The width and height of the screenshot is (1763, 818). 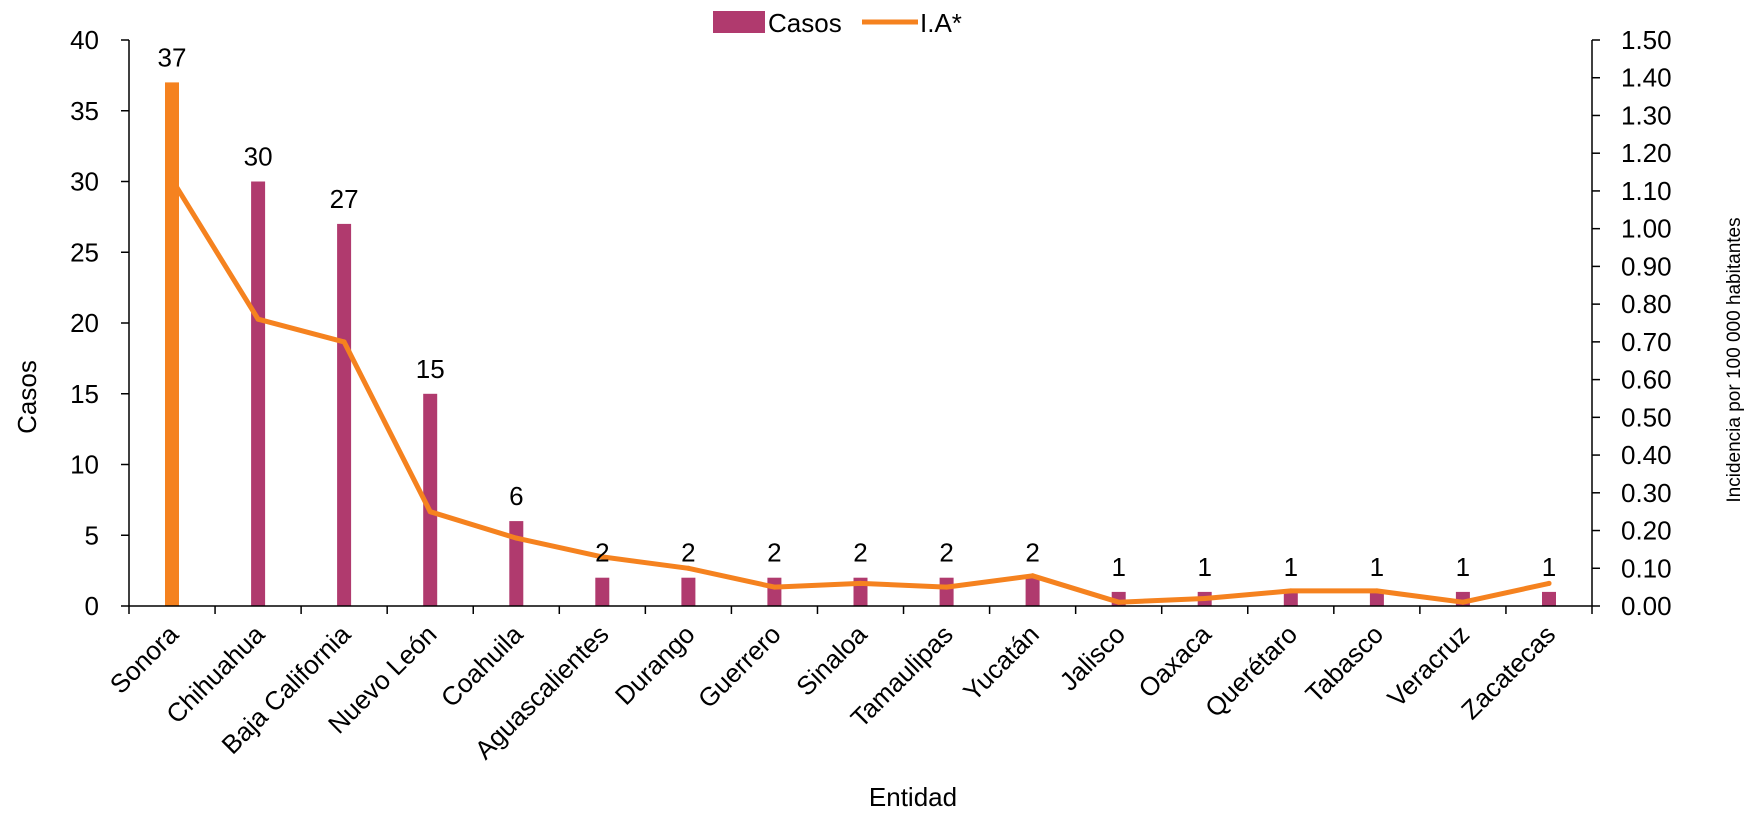 What do you see at coordinates (1508, 672) in the screenshot?
I see `x-tick-label: Zacatecas` at bounding box center [1508, 672].